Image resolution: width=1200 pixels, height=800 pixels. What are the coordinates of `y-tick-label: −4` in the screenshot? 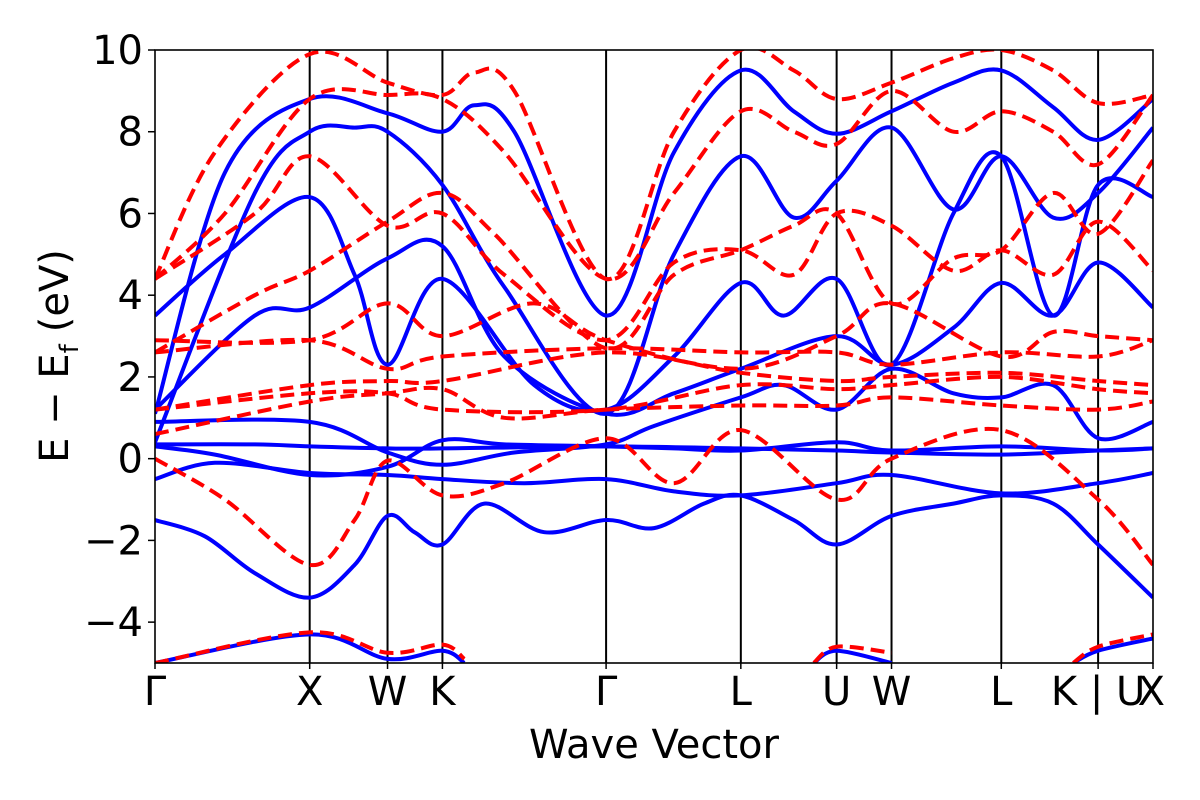 It's located at (113, 623).